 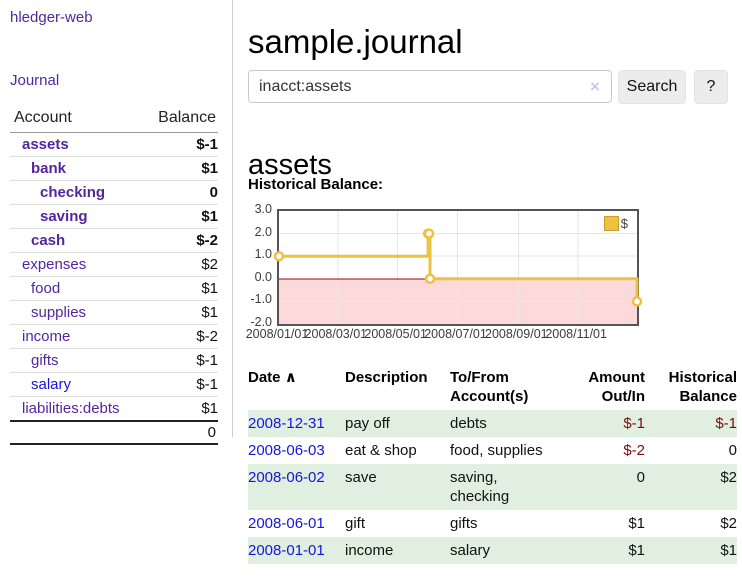 I want to click on x-axis-tick-label: 2008/09/01, so click(x=516, y=334).